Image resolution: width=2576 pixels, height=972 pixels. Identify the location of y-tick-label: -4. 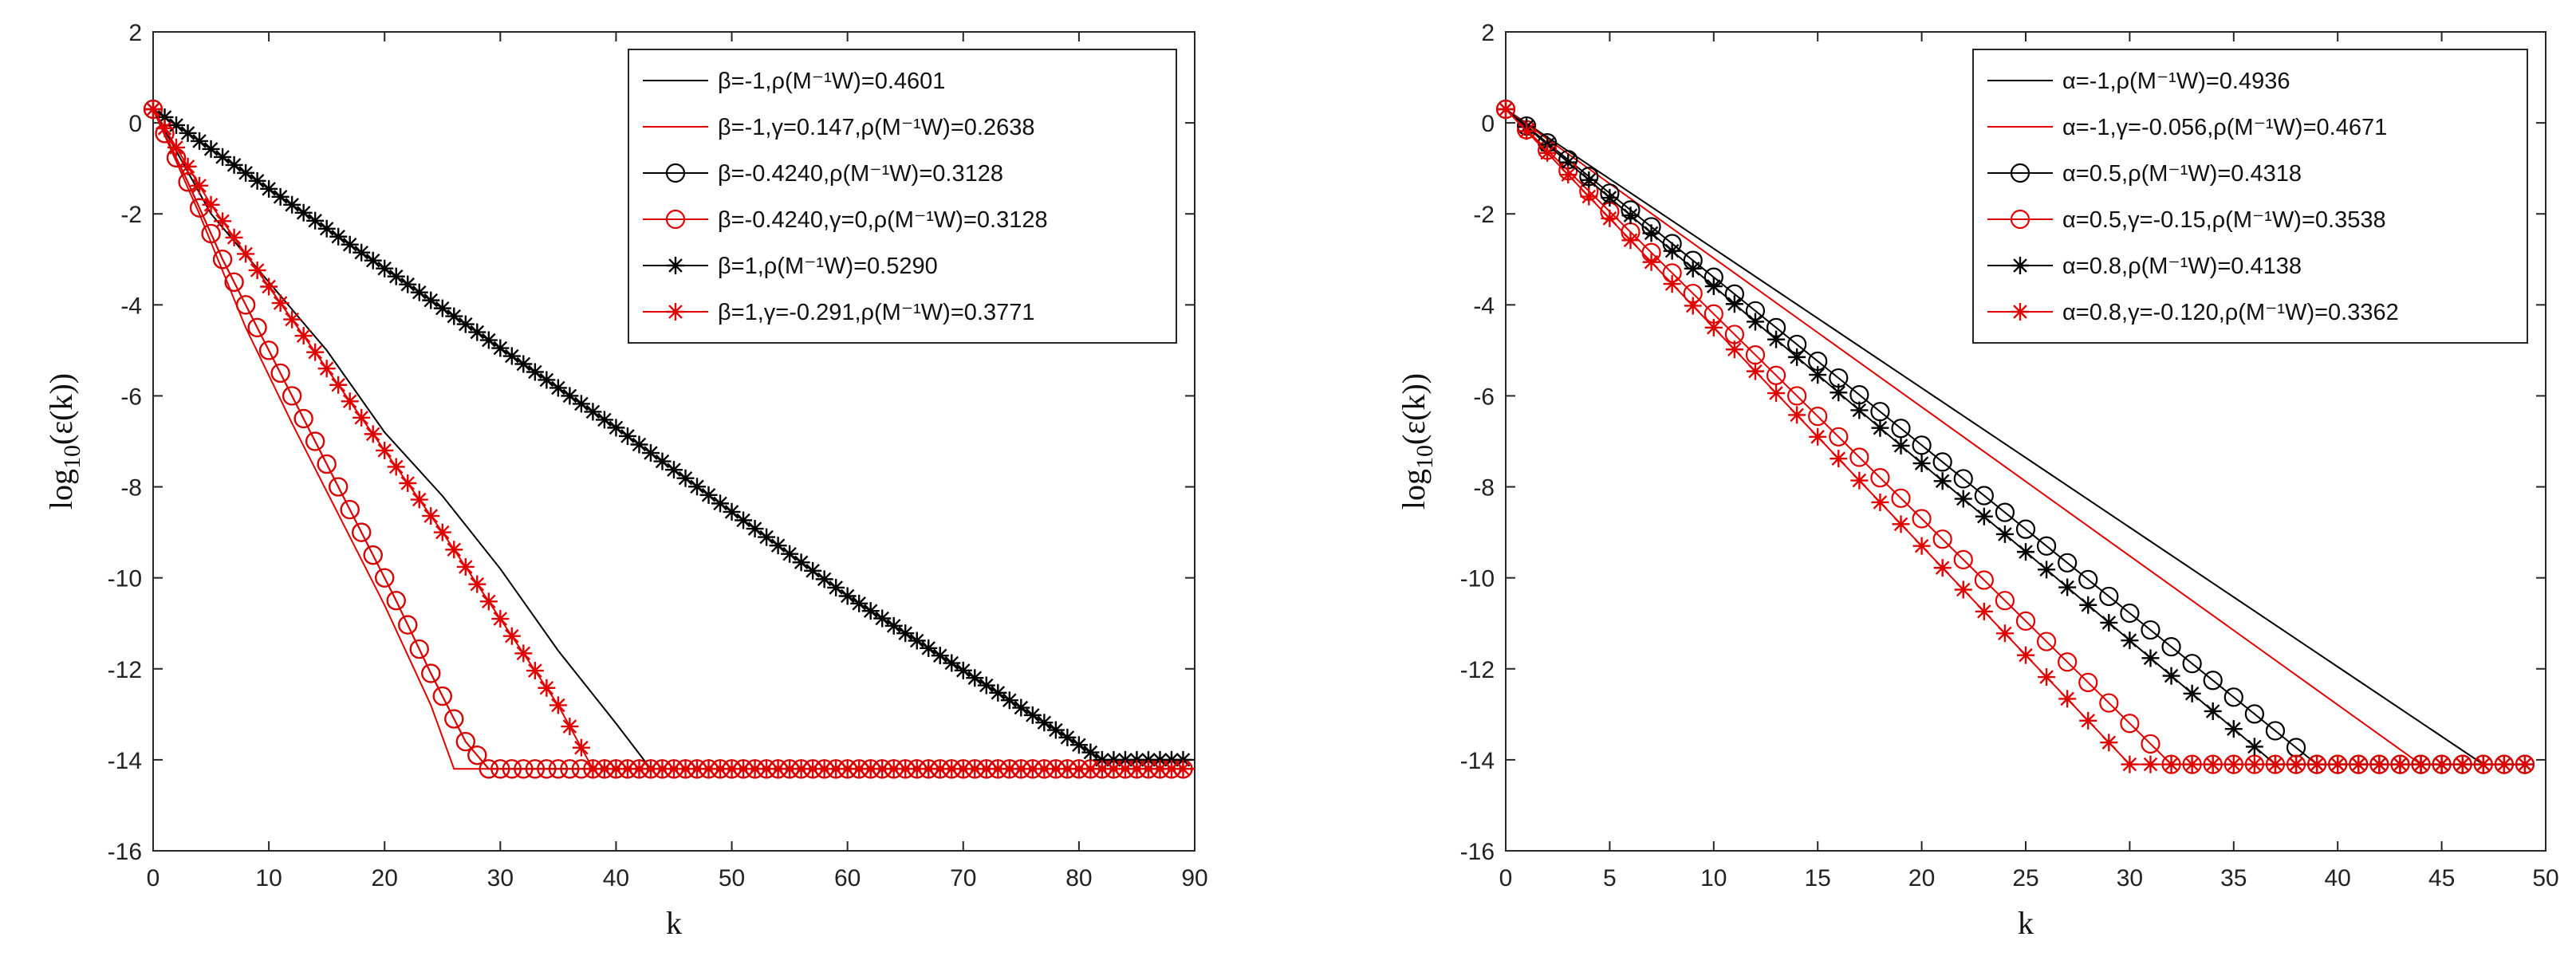
(1484, 306).